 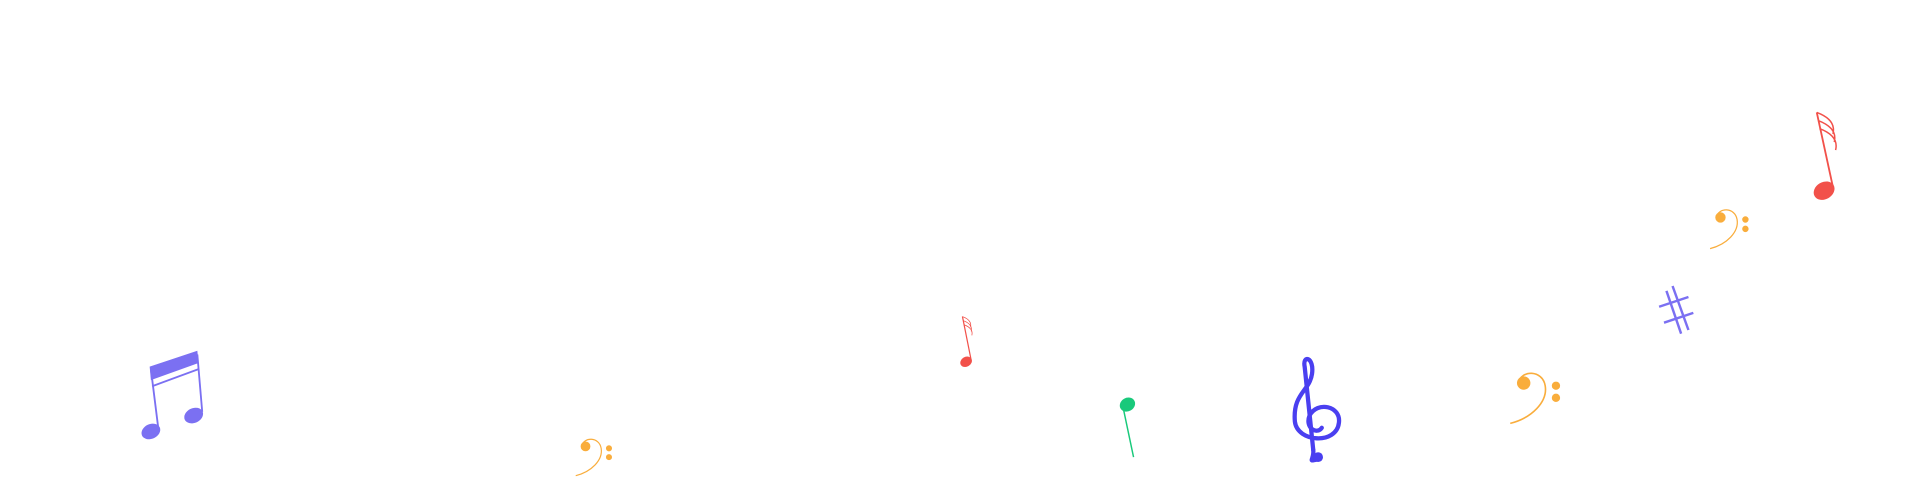 What do you see at coordinates (1317, 409) in the screenshot?
I see `treble-clef` at bounding box center [1317, 409].